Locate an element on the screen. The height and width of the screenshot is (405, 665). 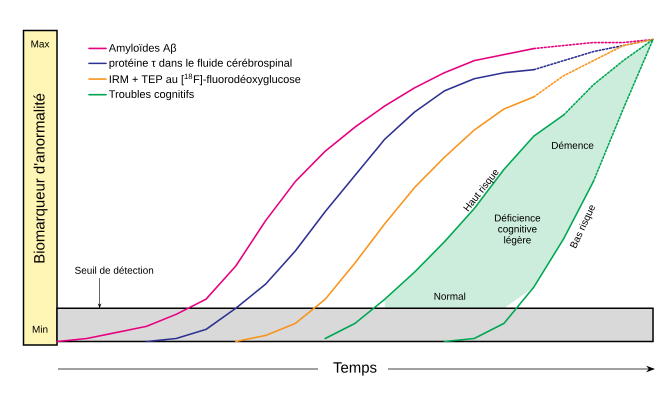
text: Max is located at coordinates (40, 44).